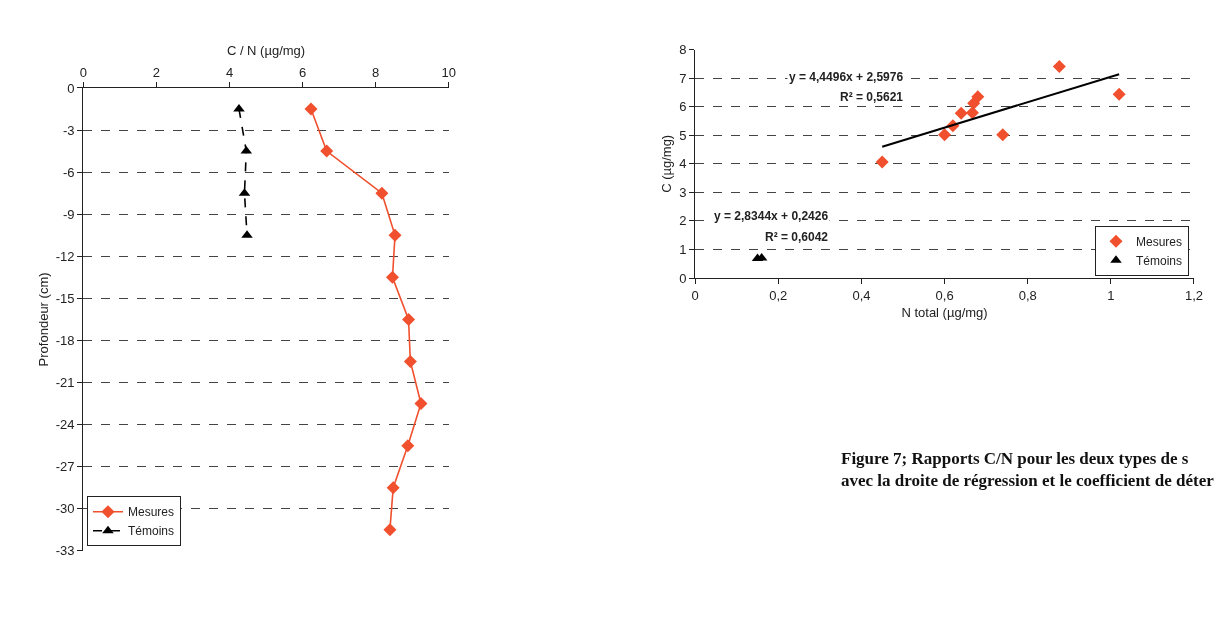 Image resolution: width=1215 pixels, height=624 pixels. What do you see at coordinates (266, 50) in the screenshot?
I see `x-axis-title: C / N (µg/mg)` at bounding box center [266, 50].